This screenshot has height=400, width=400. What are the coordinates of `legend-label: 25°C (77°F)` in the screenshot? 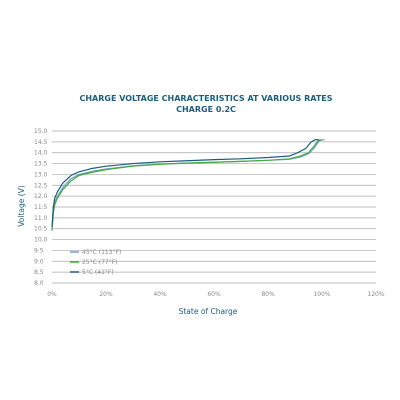 It's located at (100, 262).